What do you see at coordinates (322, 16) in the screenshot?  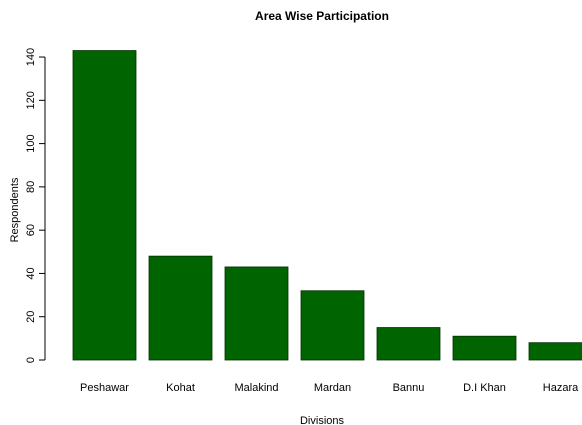 I see `chart-title: Area Wise Participation` at bounding box center [322, 16].